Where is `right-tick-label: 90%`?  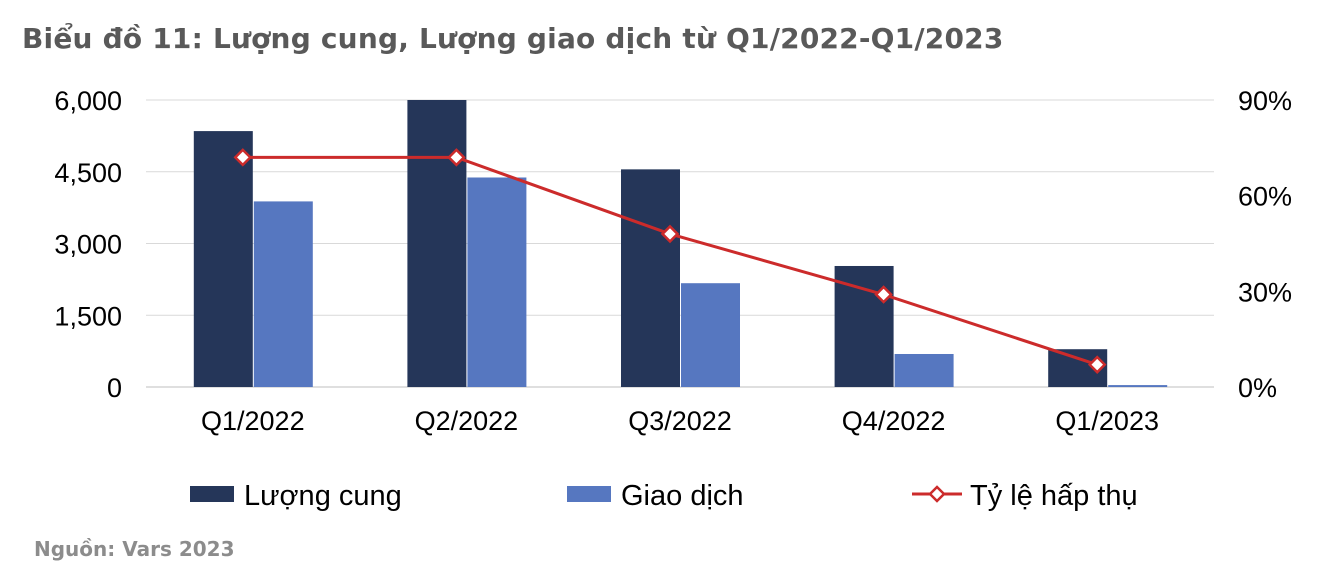
right-tick-label: 90% is located at coordinates (1265, 101).